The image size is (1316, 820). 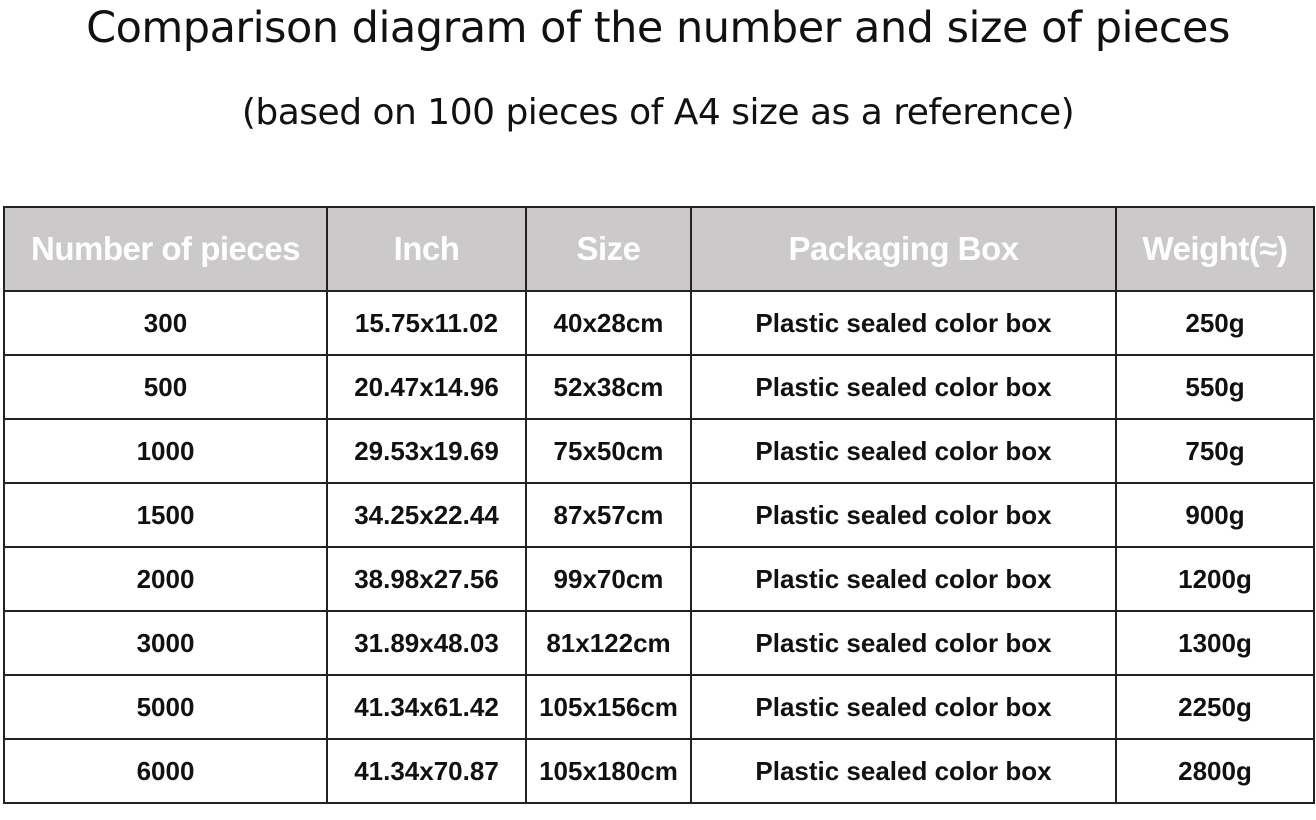 I want to click on cell-inch: 31.89x48.03, so click(x=426, y=643).